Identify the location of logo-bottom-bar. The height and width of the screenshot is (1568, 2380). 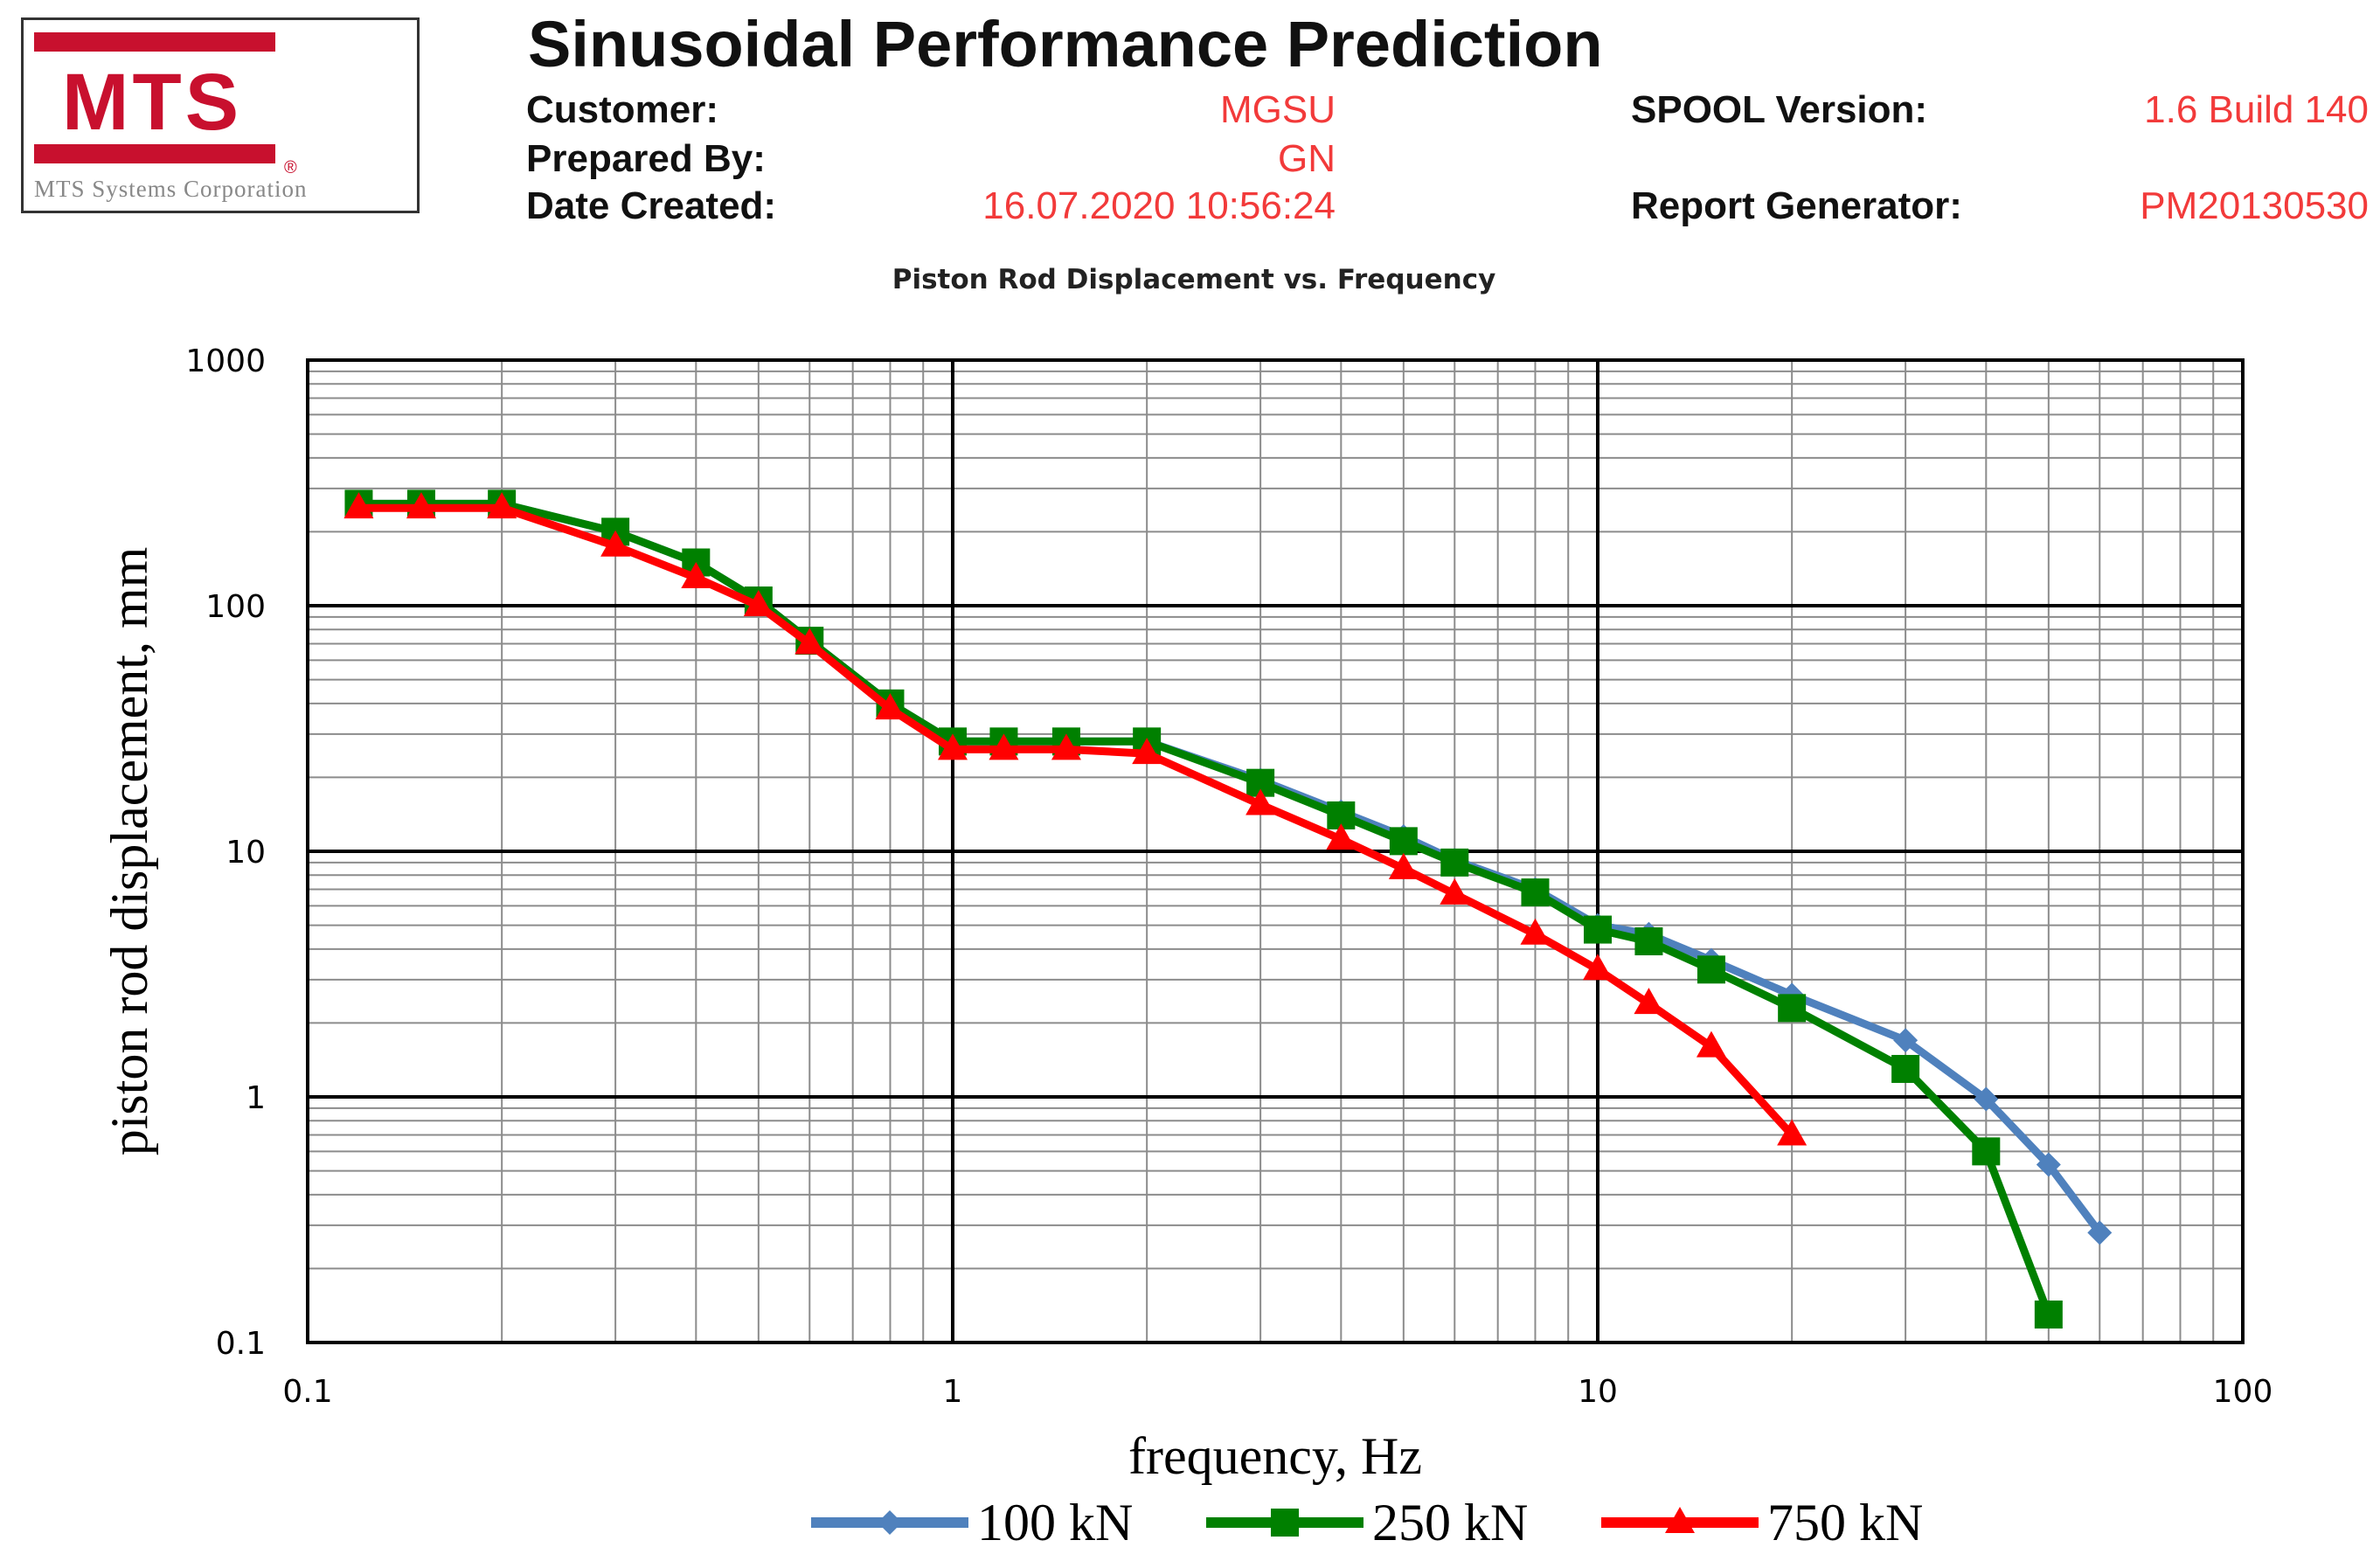
(154, 154).